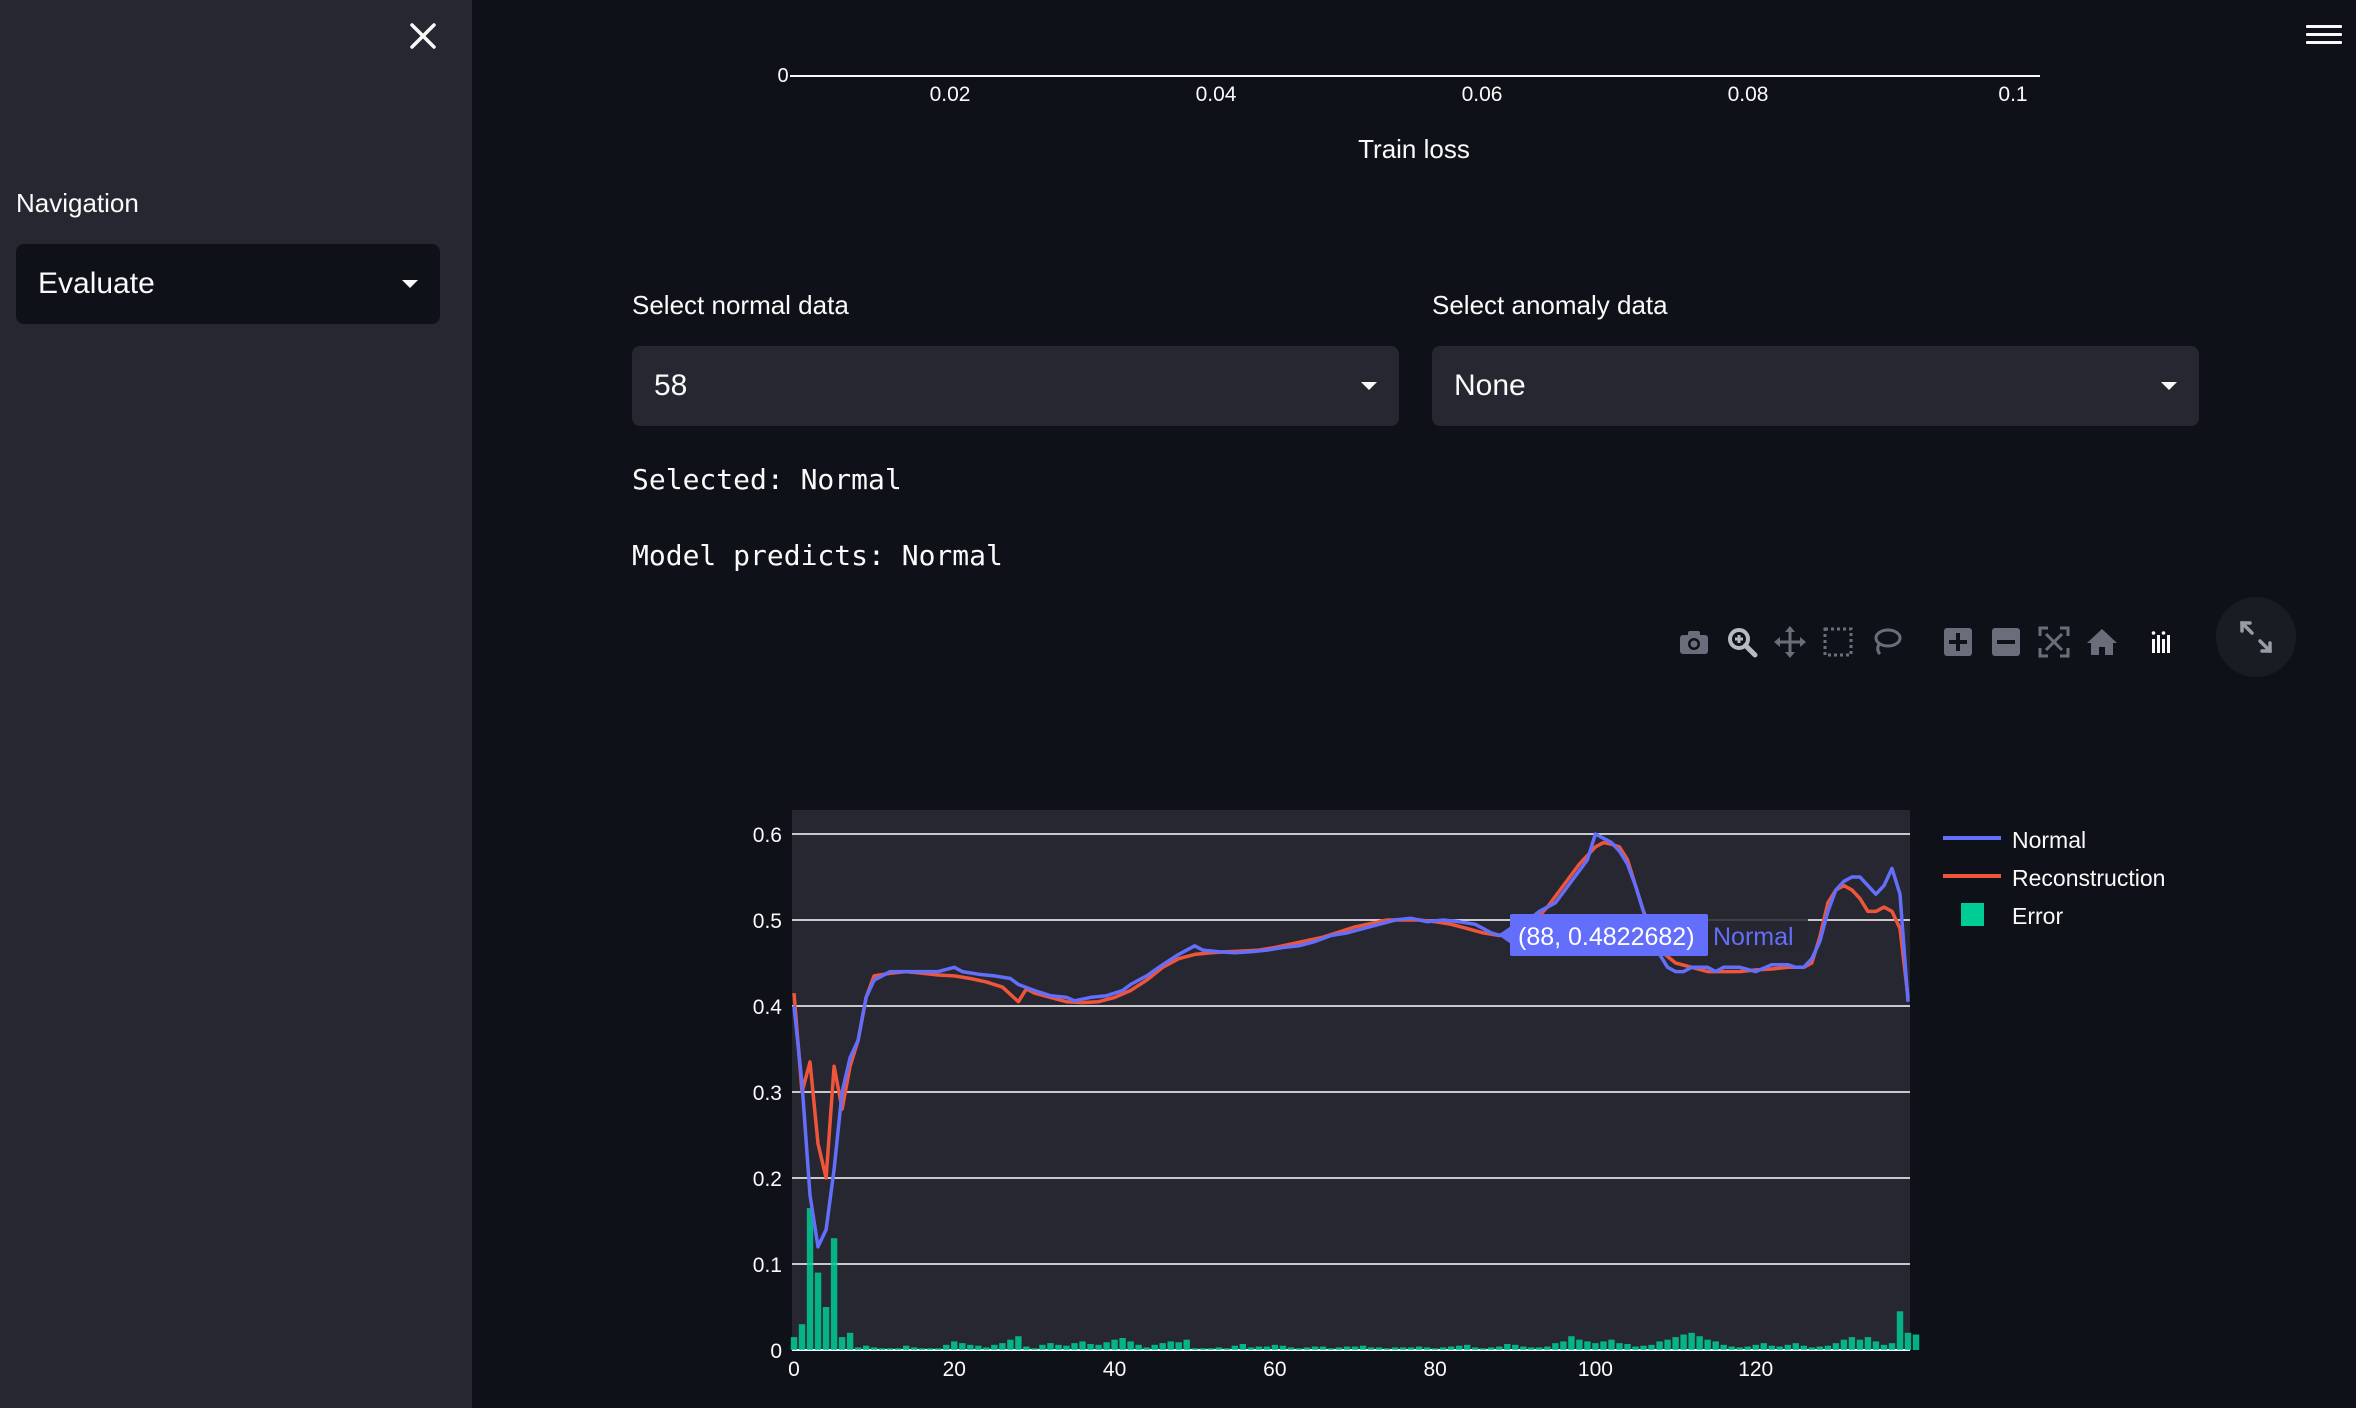 The height and width of the screenshot is (1408, 2356). I want to click on plotly-logo-button, so click(2162, 642).